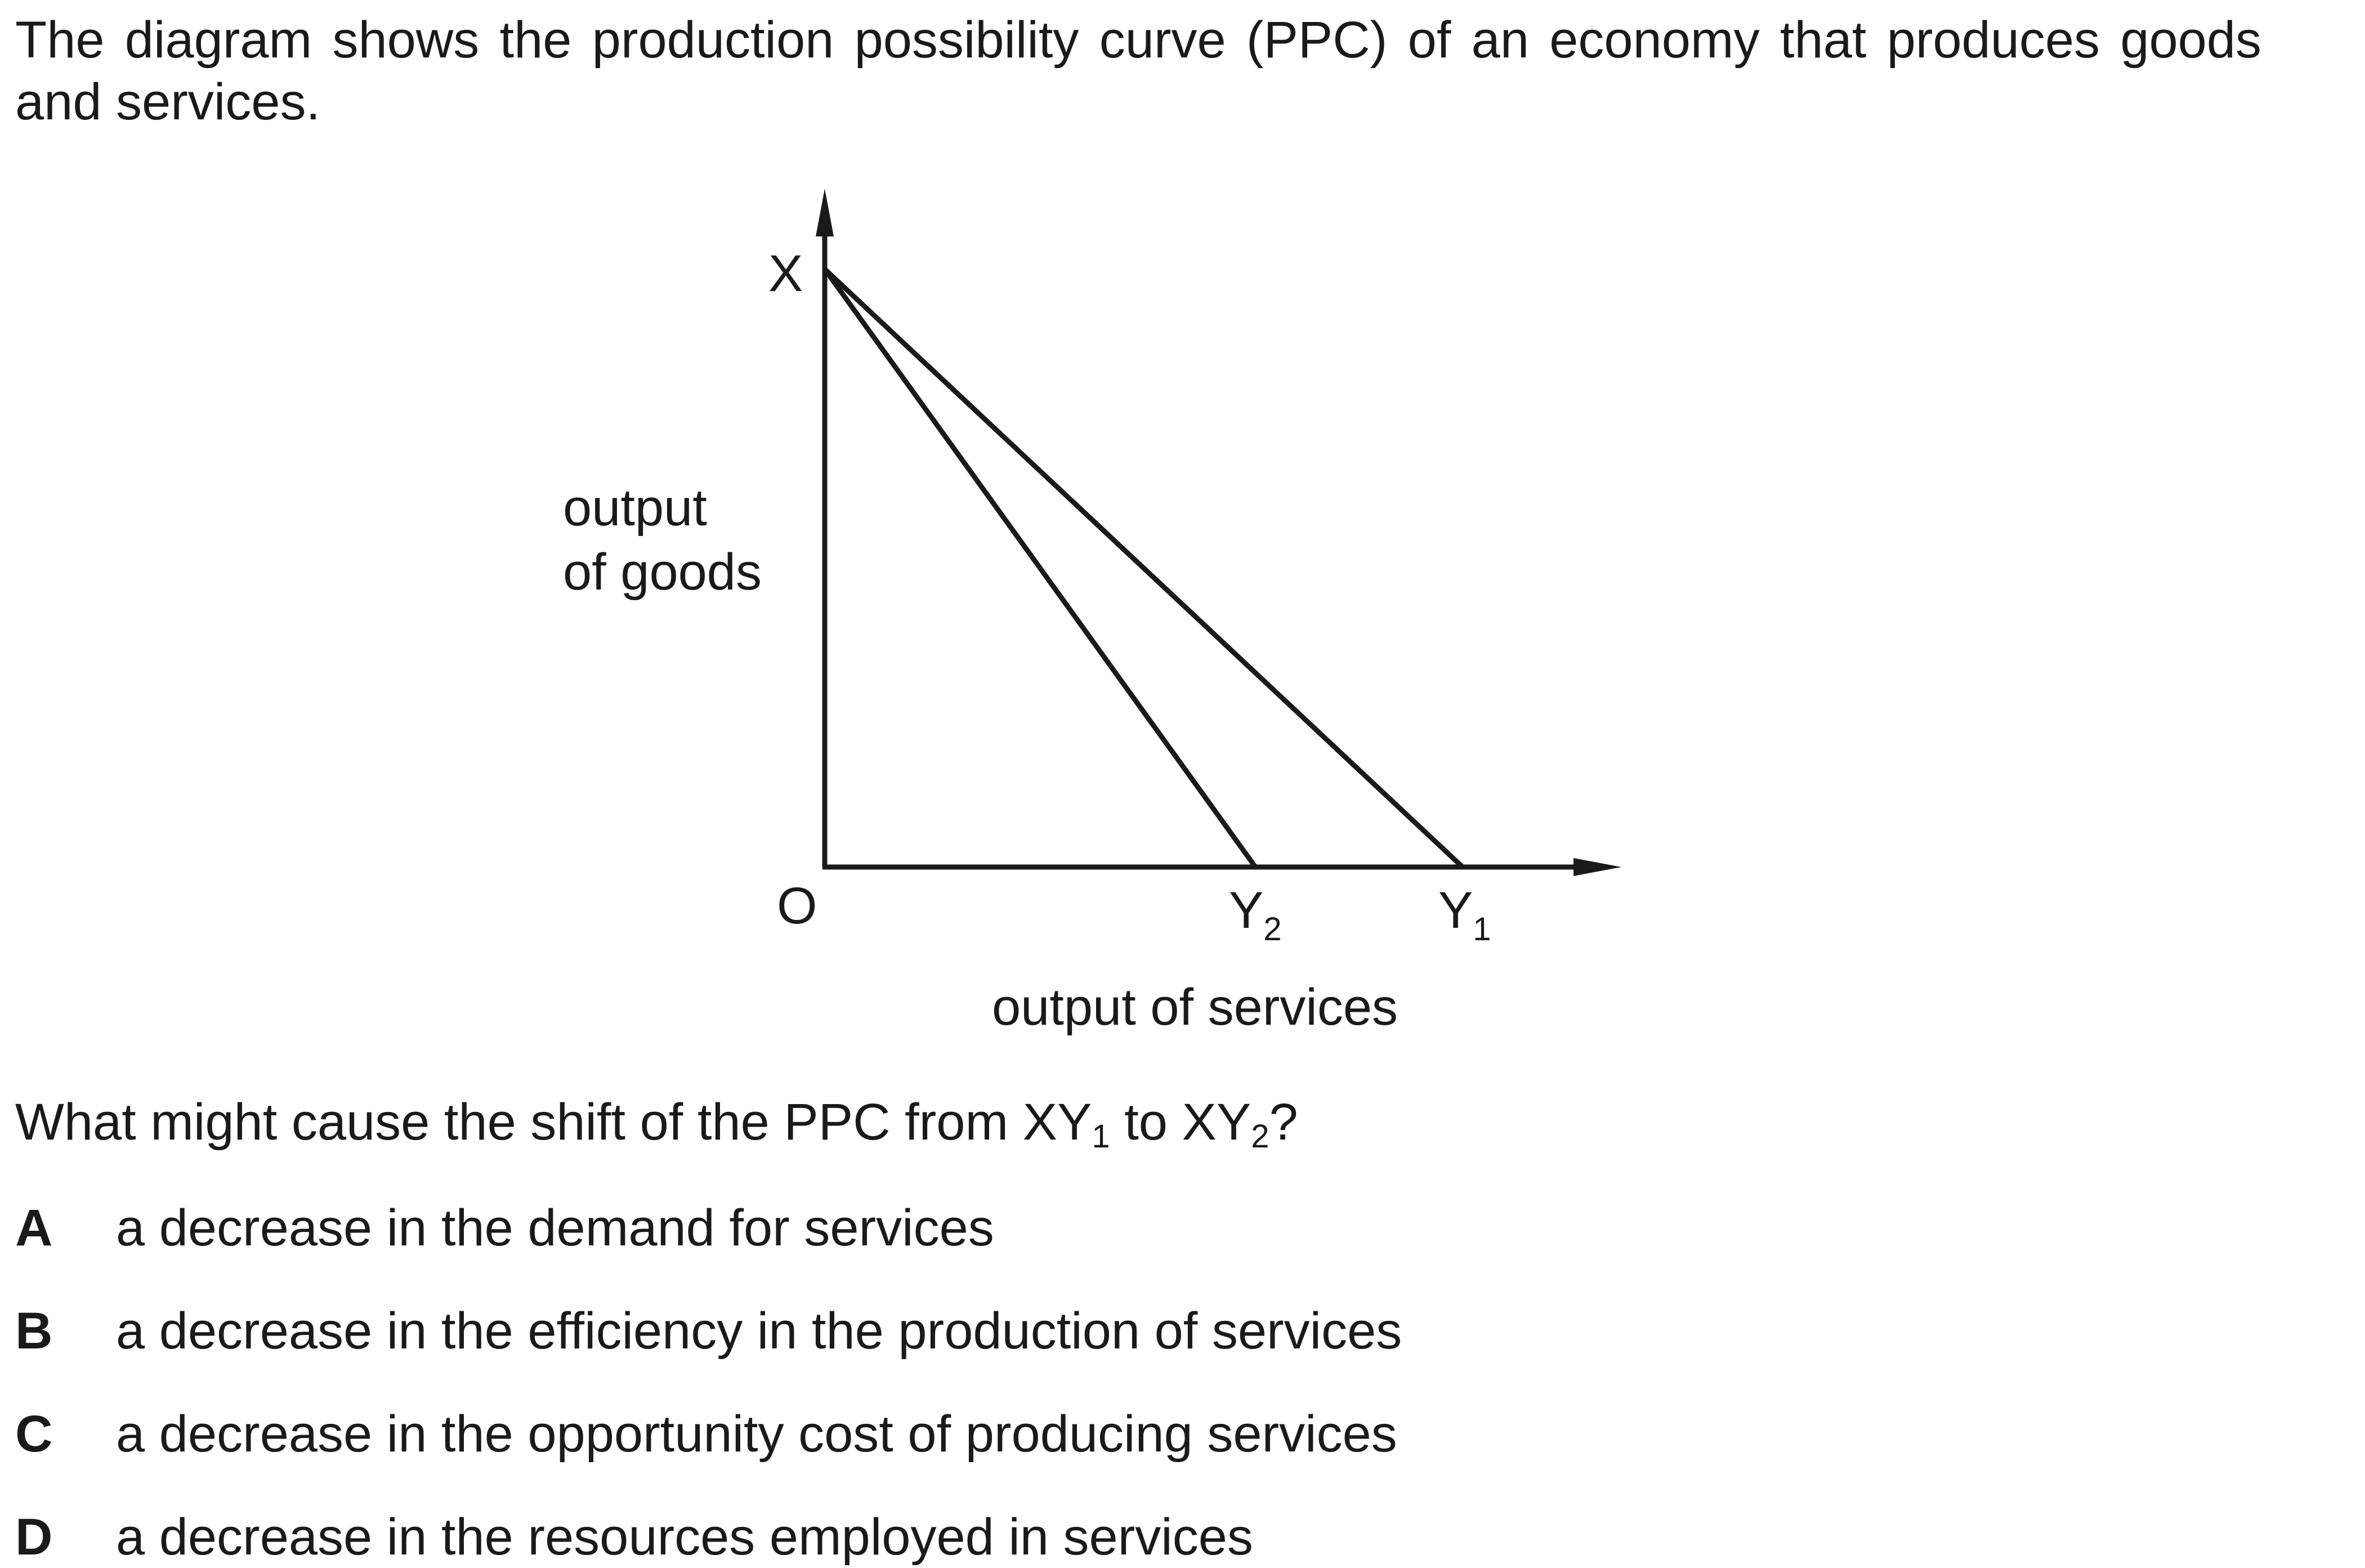  What do you see at coordinates (168, 102) in the screenshot?
I see `intro-line-2: and services.` at bounding box center [168, 102].